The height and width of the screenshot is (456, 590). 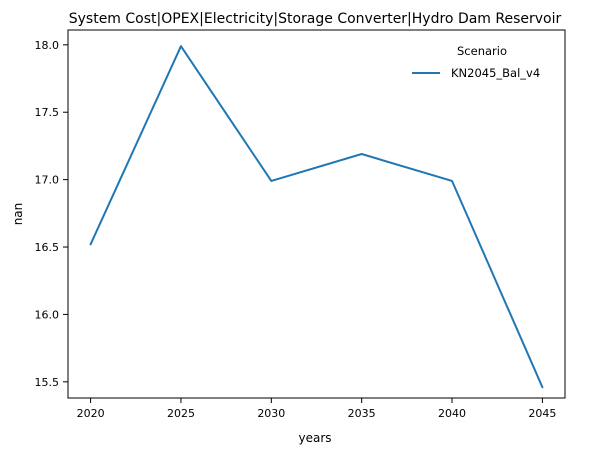 I want to click on x-tick-label: 2035, so click(x=362, y=413).